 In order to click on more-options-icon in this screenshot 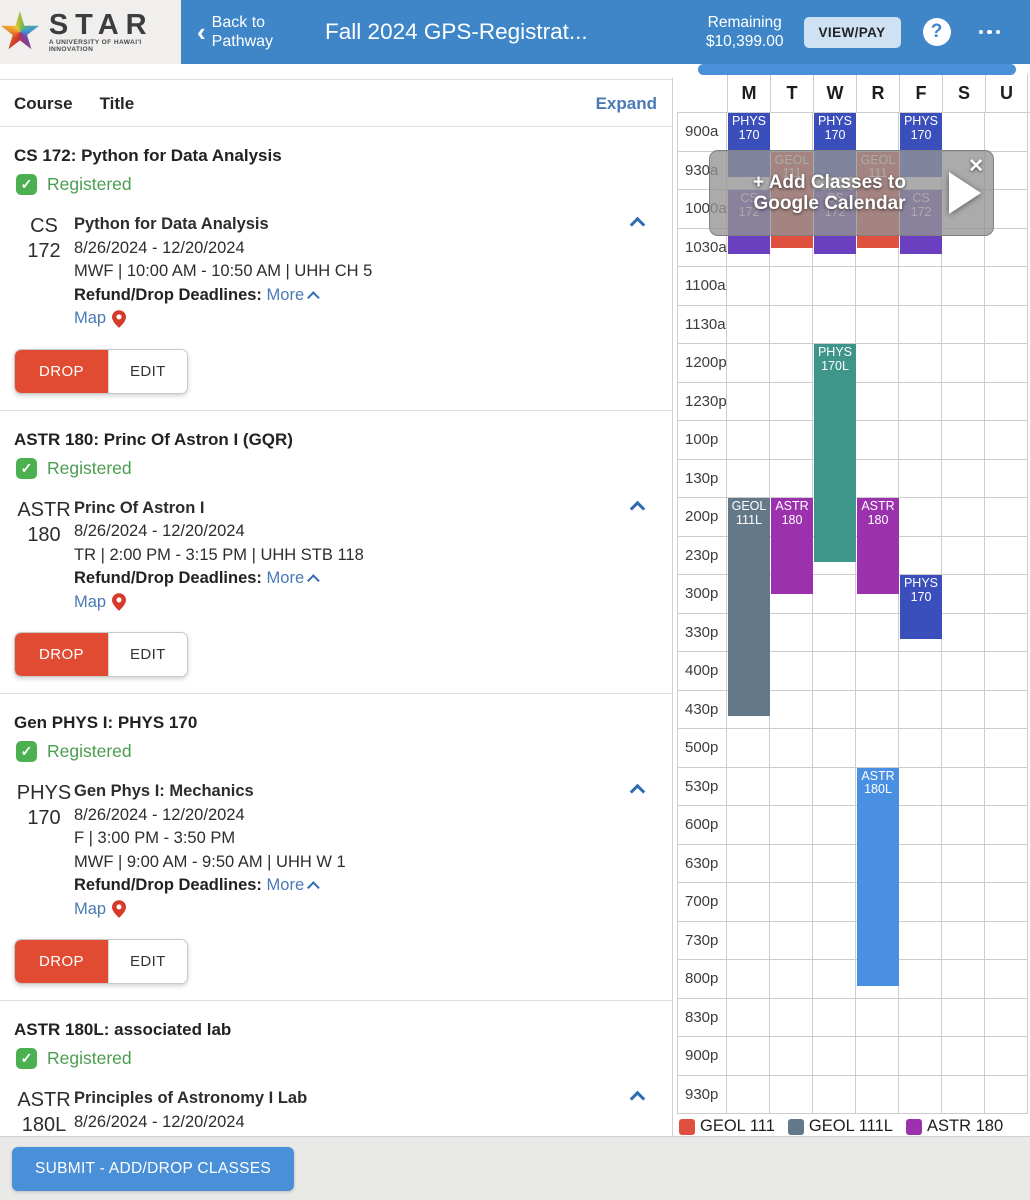, I will do `click(989, 32)`.